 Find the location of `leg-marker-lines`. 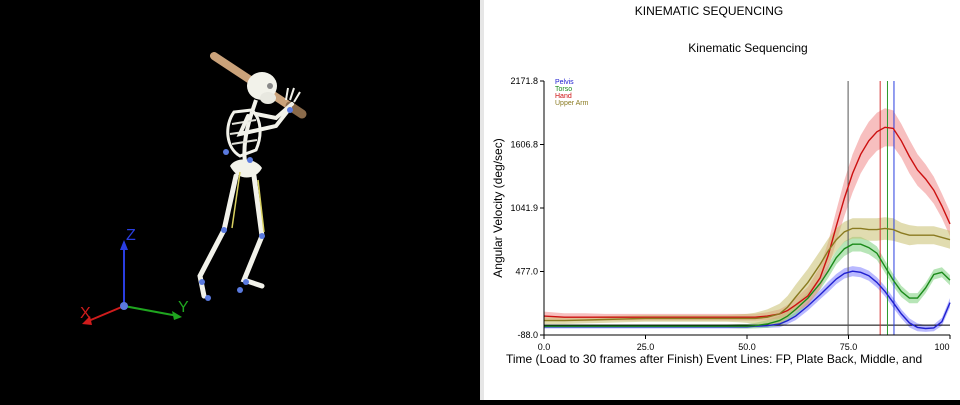

leg-marker-lines is located at coordinates (248, 202).